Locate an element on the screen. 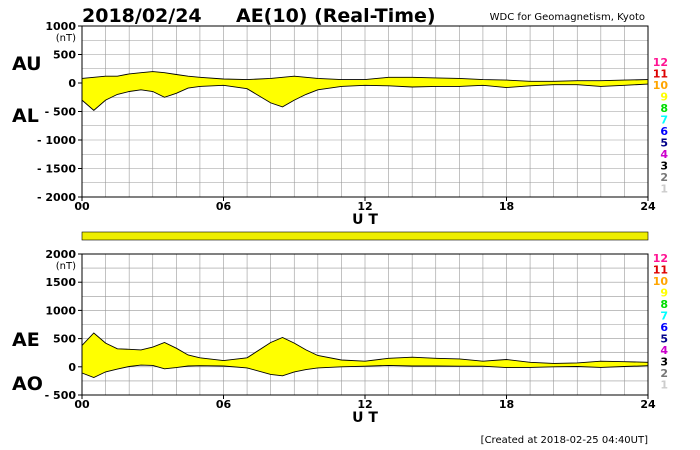  data-status-bar is located at coordinates (365, 236).